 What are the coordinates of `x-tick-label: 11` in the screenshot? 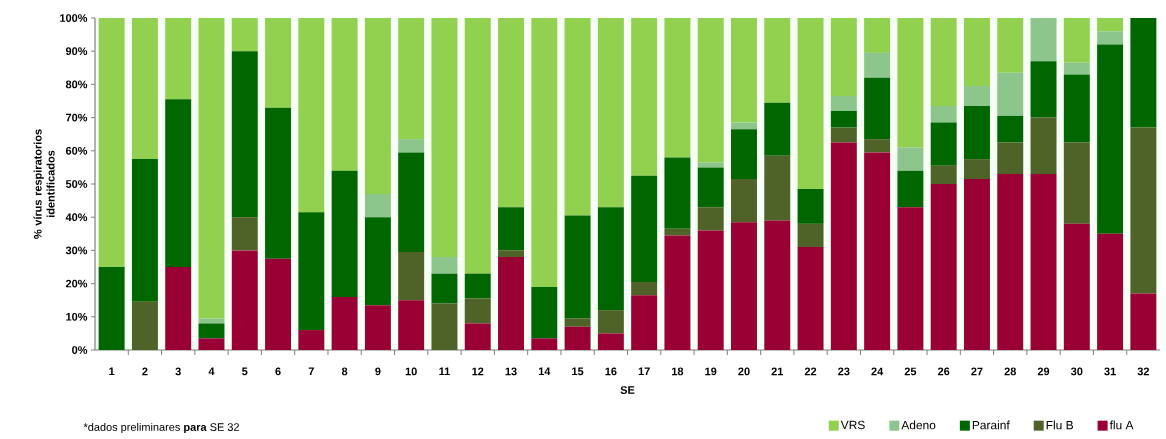 It's located at (444, 371).